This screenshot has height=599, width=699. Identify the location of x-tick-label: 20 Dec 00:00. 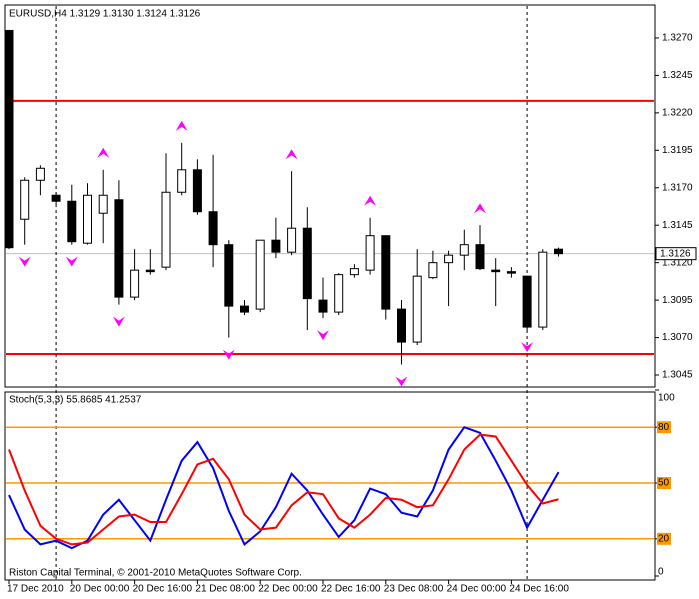
(100, 589).